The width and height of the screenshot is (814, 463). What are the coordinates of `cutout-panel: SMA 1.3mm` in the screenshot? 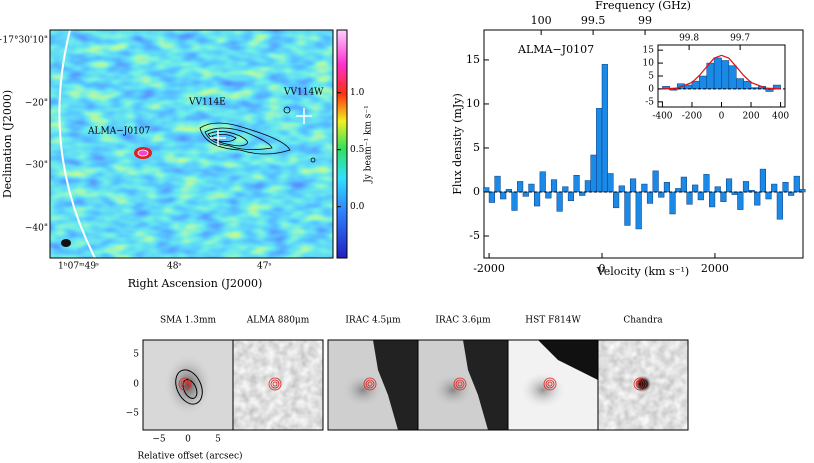 It's located at (188, 373).